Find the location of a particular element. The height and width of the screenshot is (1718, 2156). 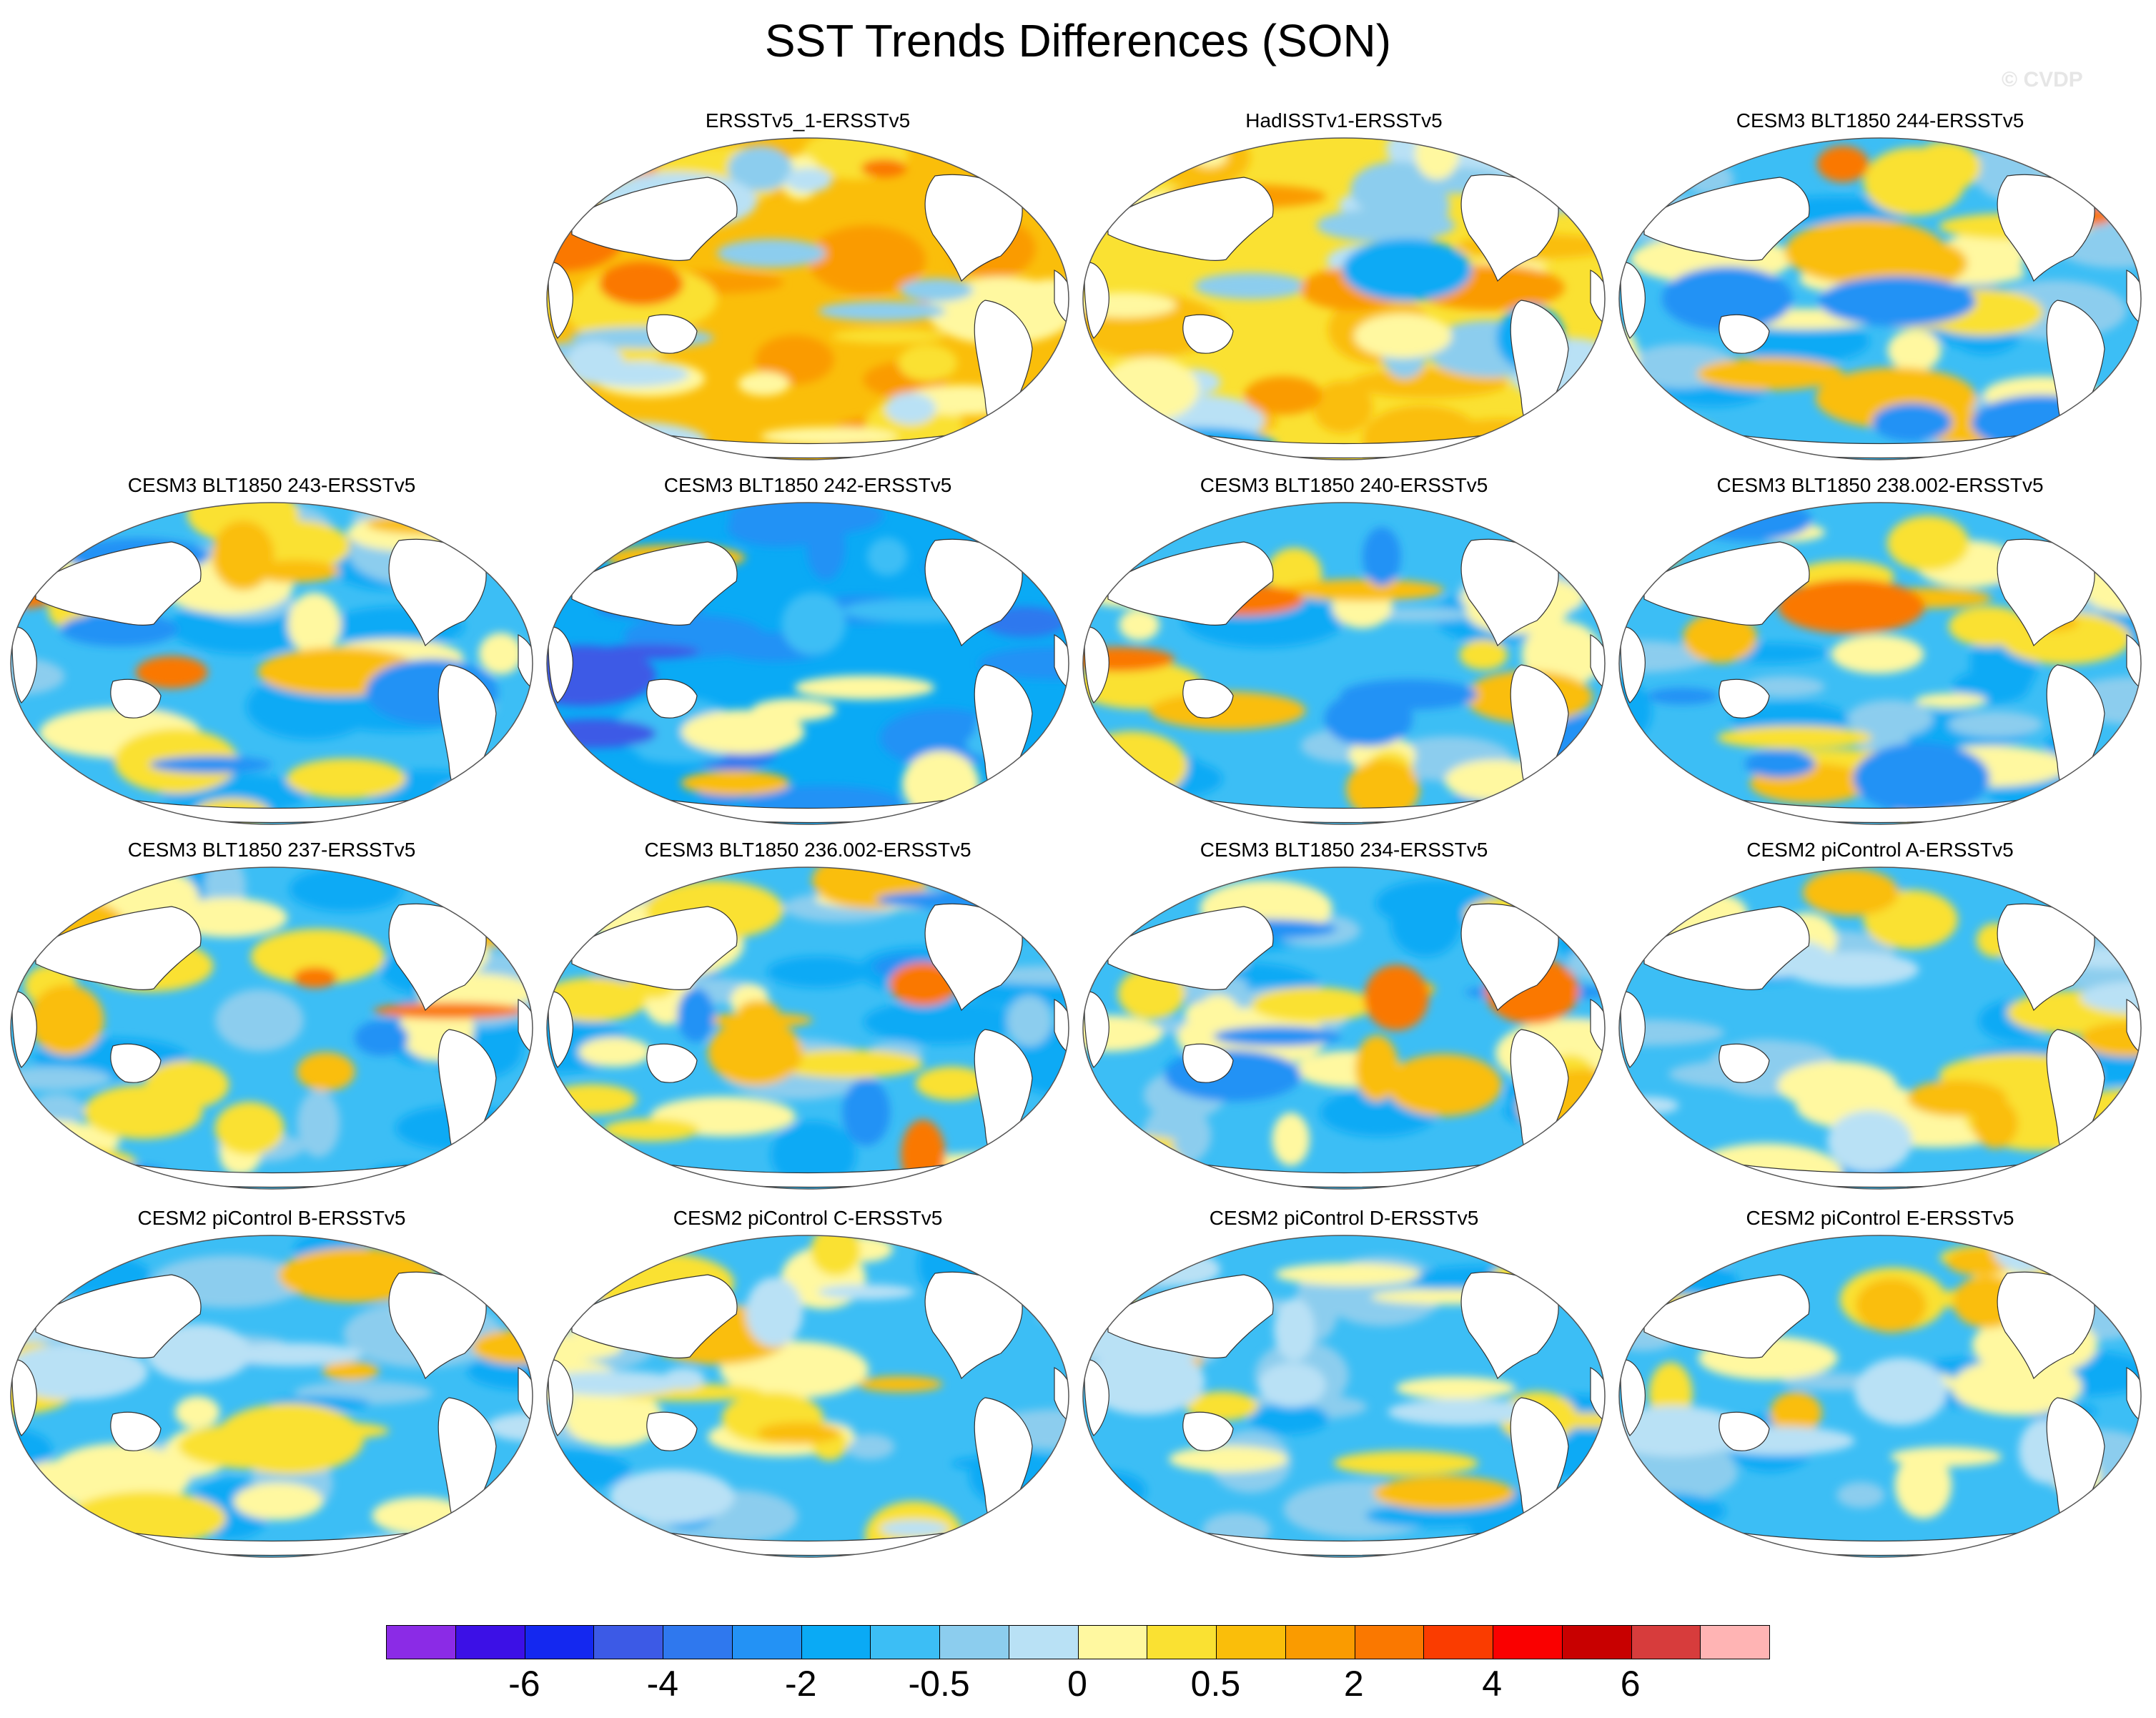

map-panel: CESM3 BLT1850 236.002-ERSSTv5 is located at coordinates (807, 1015).